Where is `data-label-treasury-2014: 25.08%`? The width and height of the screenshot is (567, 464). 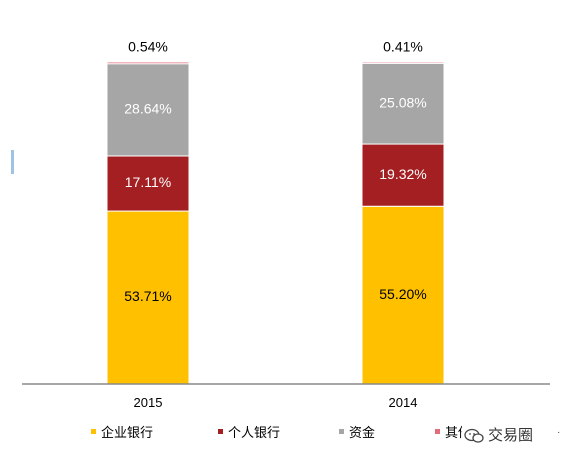 data-label-treasury-2014: 25.08% is located at coordinates (402, 102).